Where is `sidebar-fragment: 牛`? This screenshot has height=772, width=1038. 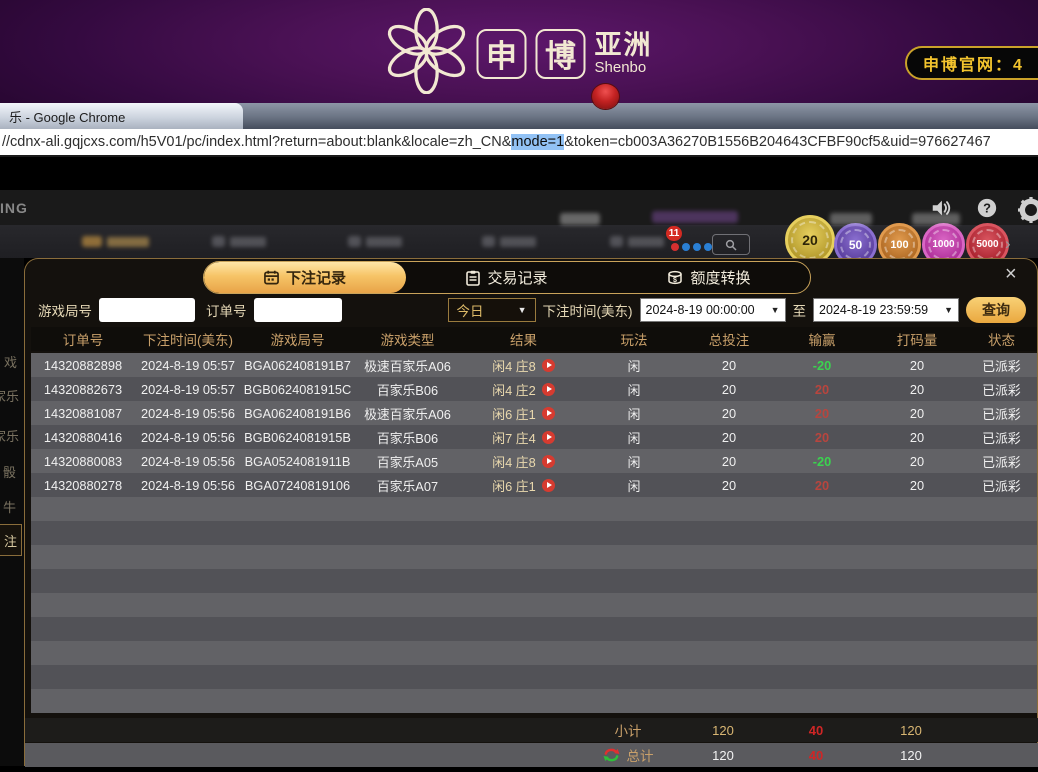 sidebar-fragment: 牛 is located at coordinates (10, 507).